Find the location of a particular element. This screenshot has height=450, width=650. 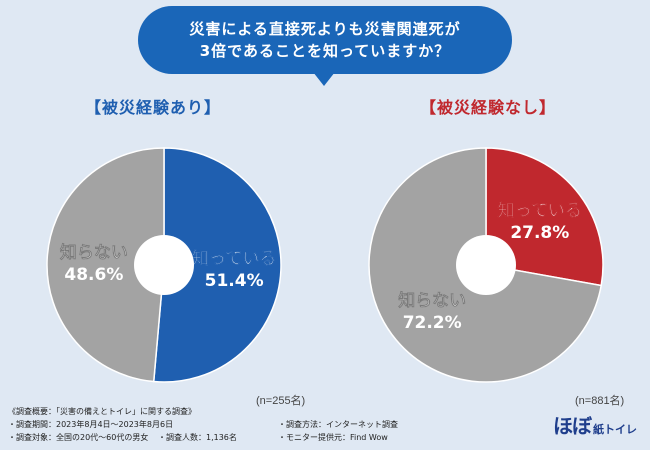

survey-provider: ・モニター提供元：Find Wow is located at coordinates (333, 437).